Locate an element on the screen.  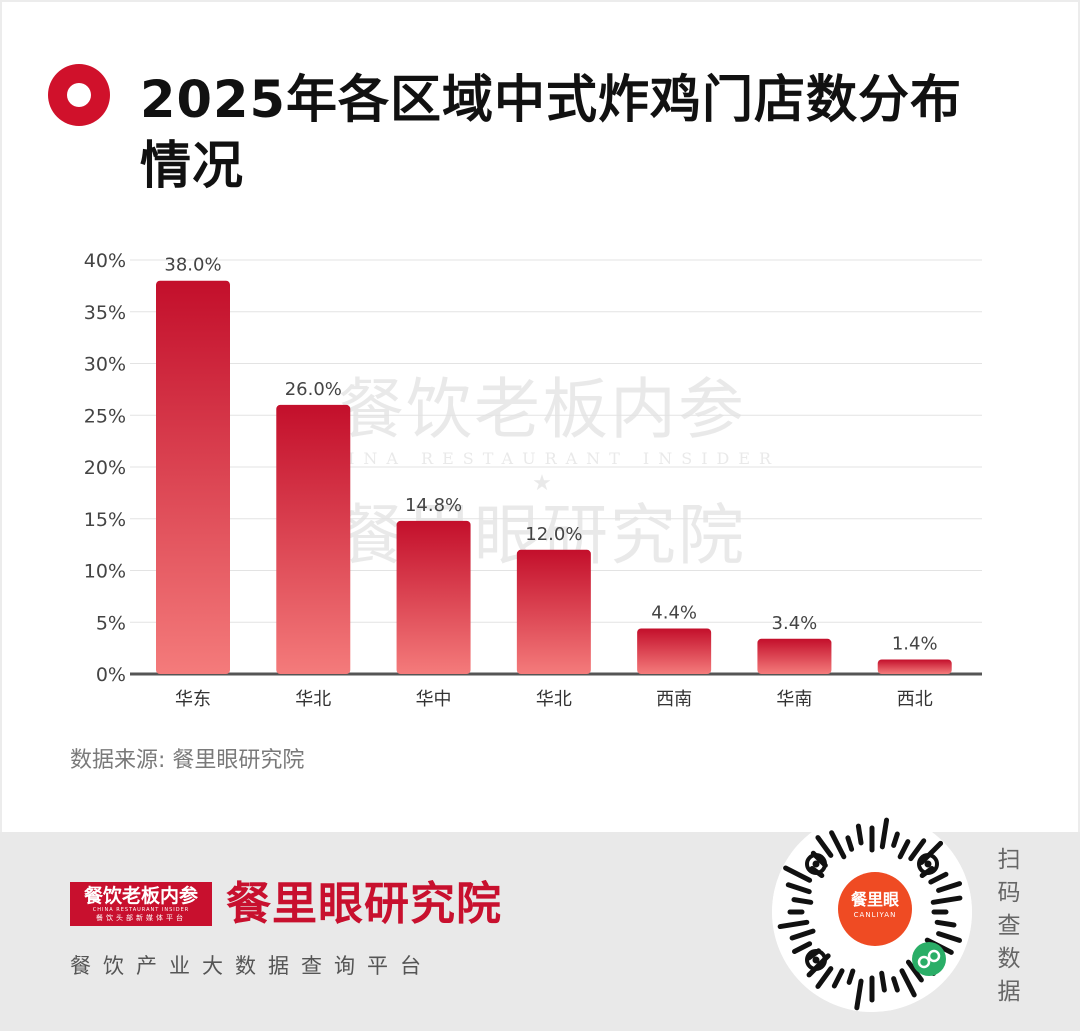
brand-logo-english: CHINA RESTAURANT INSIDER is located at coordinates (141, 910).